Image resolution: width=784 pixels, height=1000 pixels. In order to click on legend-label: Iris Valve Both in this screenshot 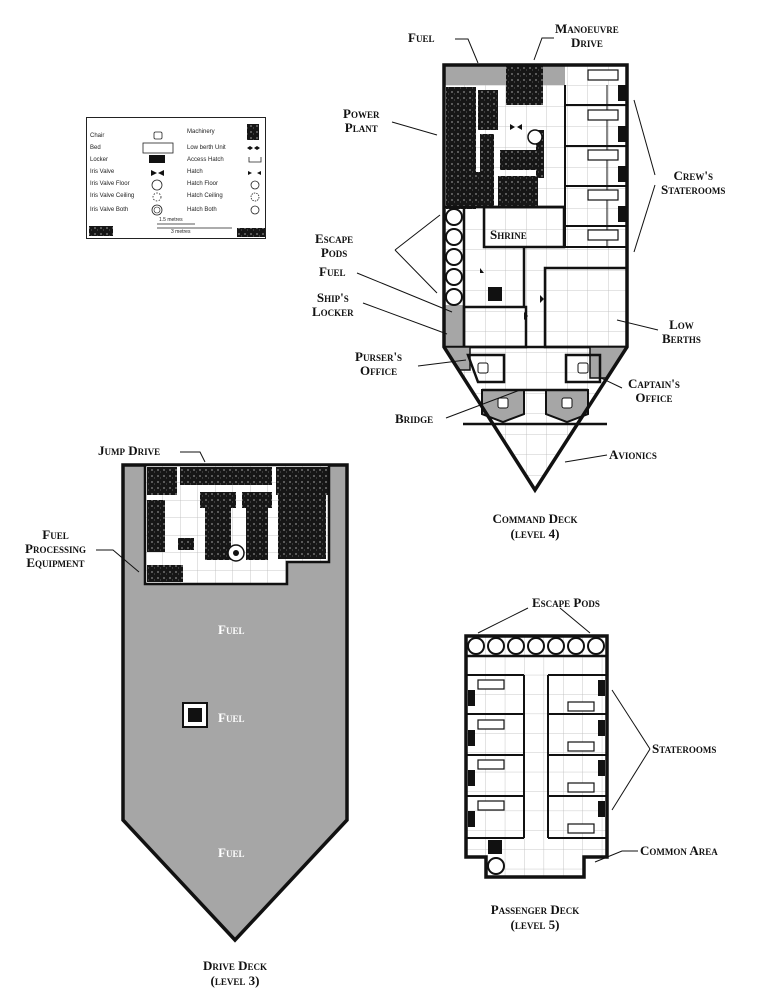, I will do `click(109, 210)`.